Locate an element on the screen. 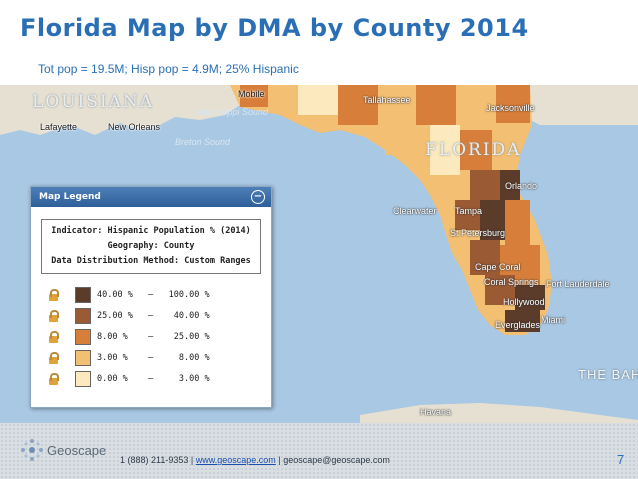  legend-title: Map Legend is located at coordinates (70, 197).